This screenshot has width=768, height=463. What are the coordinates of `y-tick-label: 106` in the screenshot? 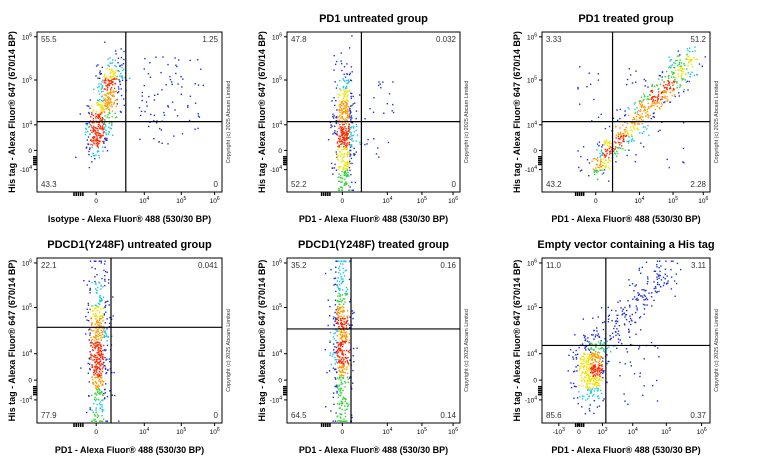 It's located at (532, 262).